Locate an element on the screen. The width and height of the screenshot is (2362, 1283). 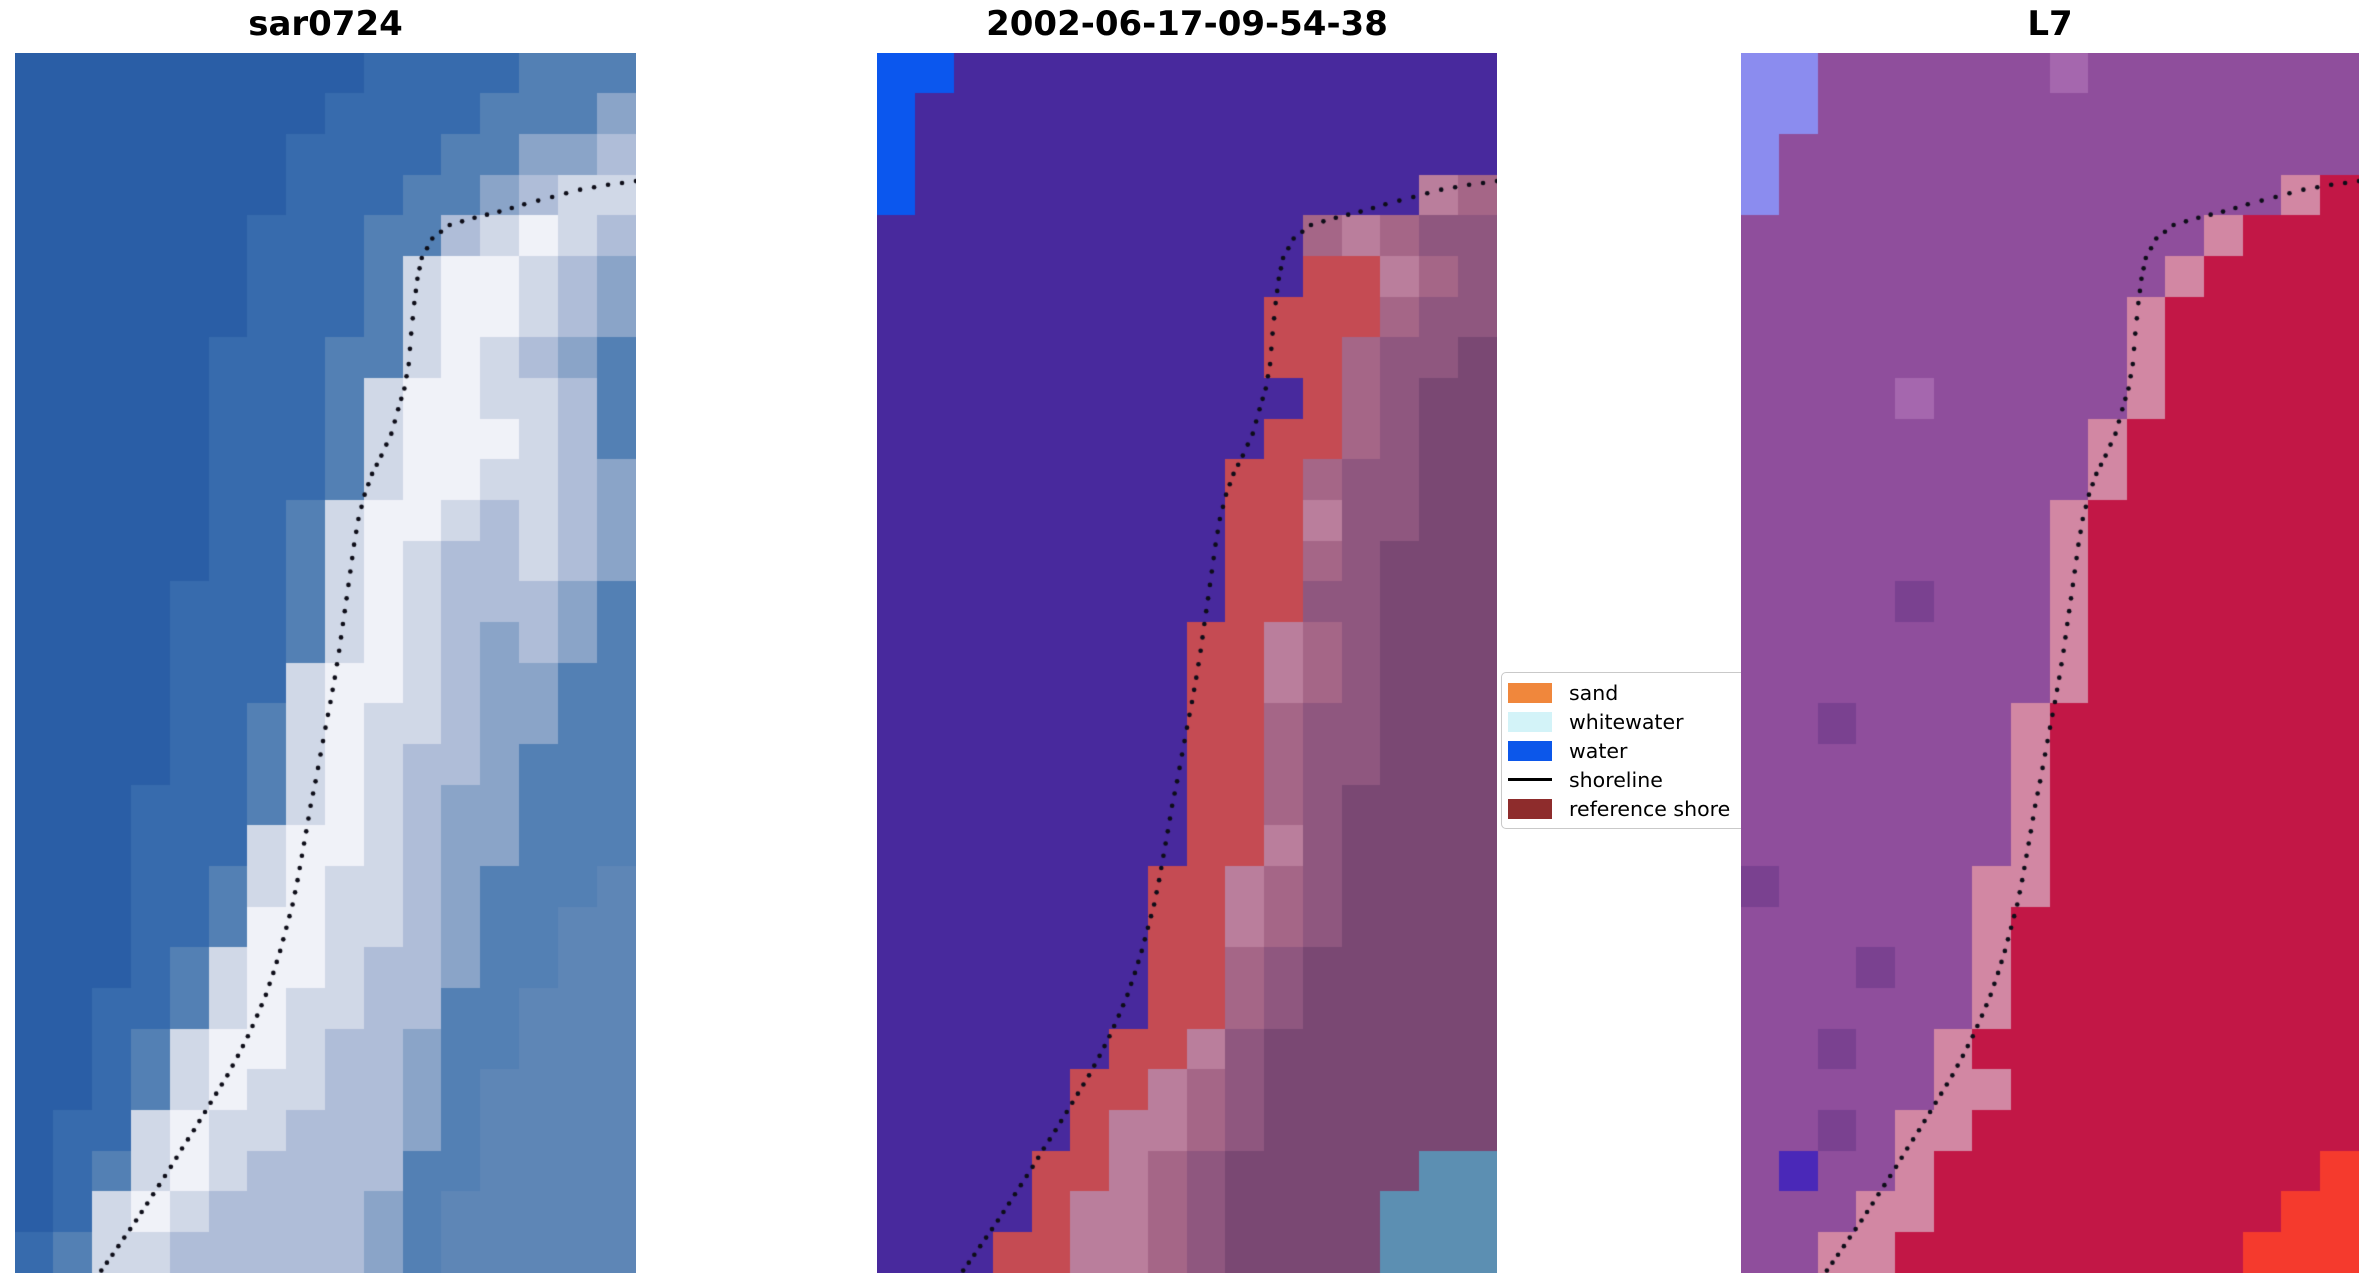
panel-title-l7: L7 is located at coordinates (2050, 24).